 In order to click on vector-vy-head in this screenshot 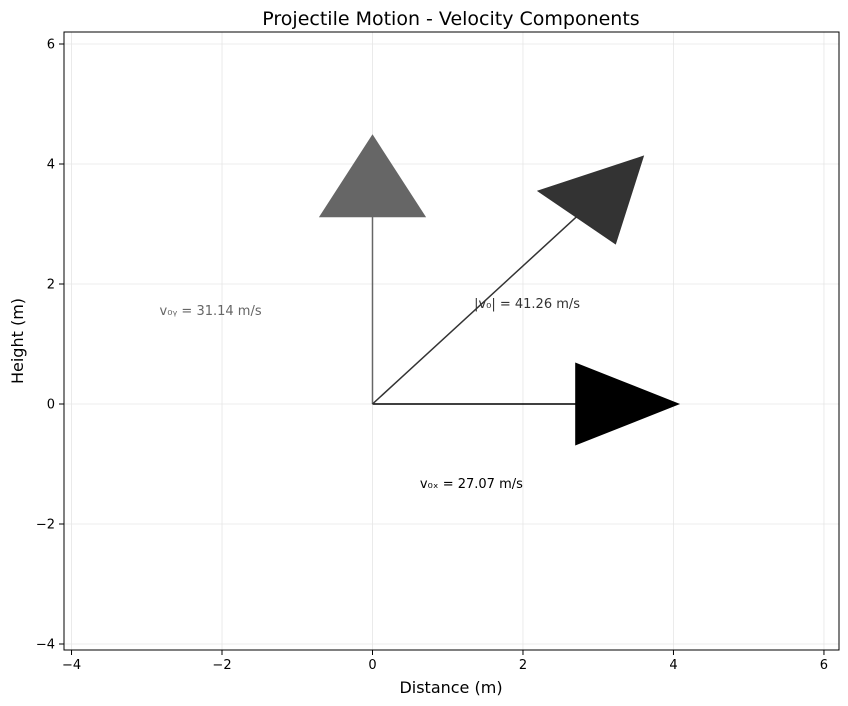, I will do `click(372, 176)`.